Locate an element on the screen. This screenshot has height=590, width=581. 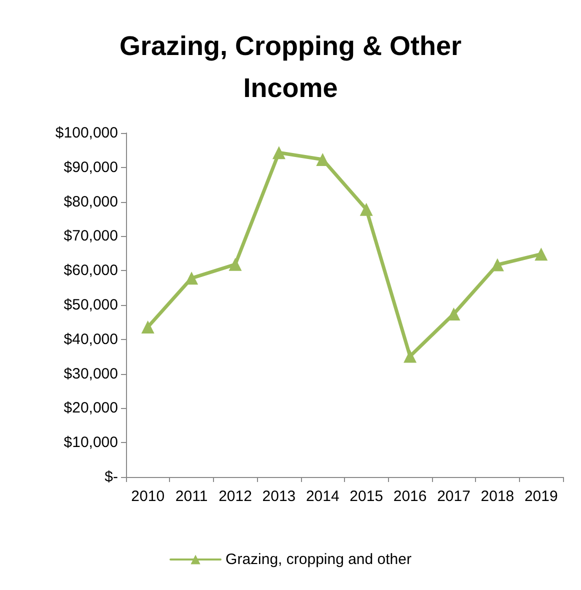
x-tick-label: 2010 is located at coordinates (148, 496).